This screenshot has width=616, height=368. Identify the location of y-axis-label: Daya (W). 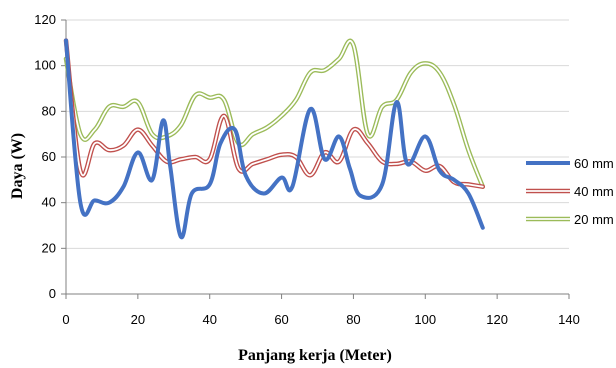
(17, 166).